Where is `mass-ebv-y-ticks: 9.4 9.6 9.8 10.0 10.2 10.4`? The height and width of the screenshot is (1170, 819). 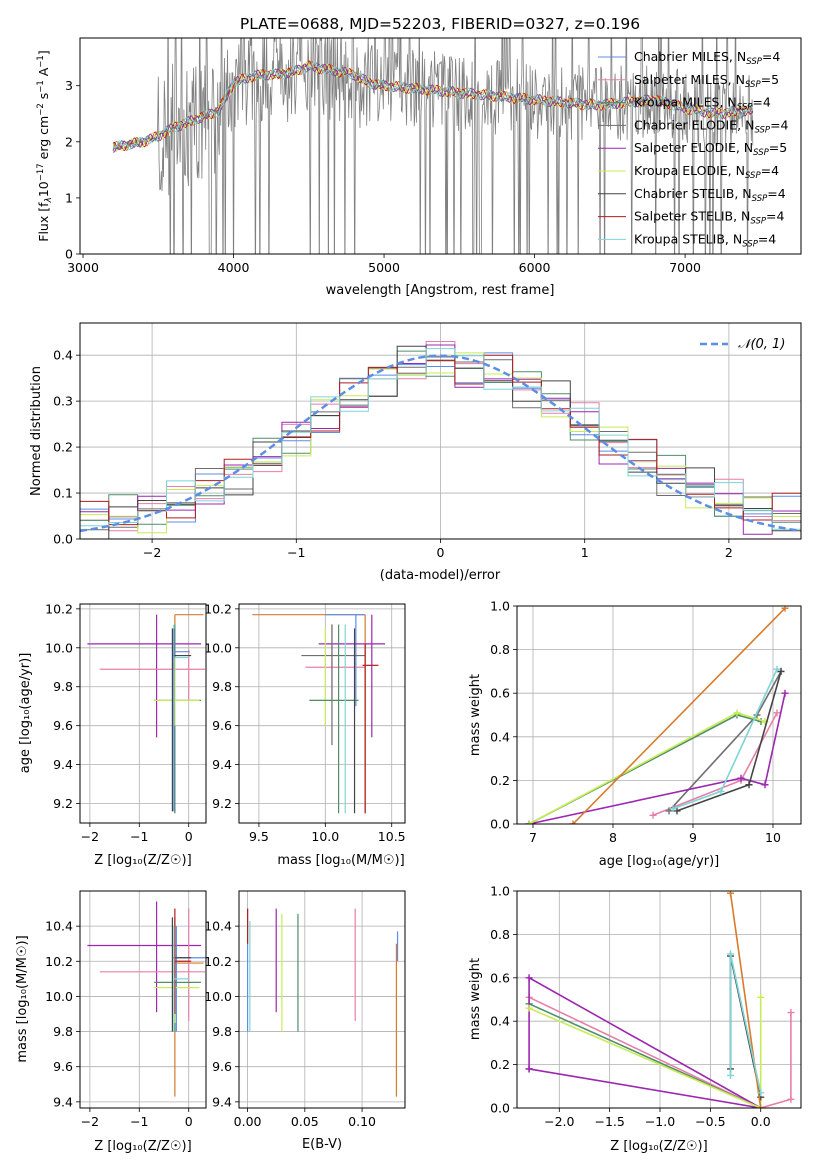 mass-ebv-y-ticks: 9.4 9.6 9.8 10.0 10.2 10.4 is located at coordinates (221, 1014).